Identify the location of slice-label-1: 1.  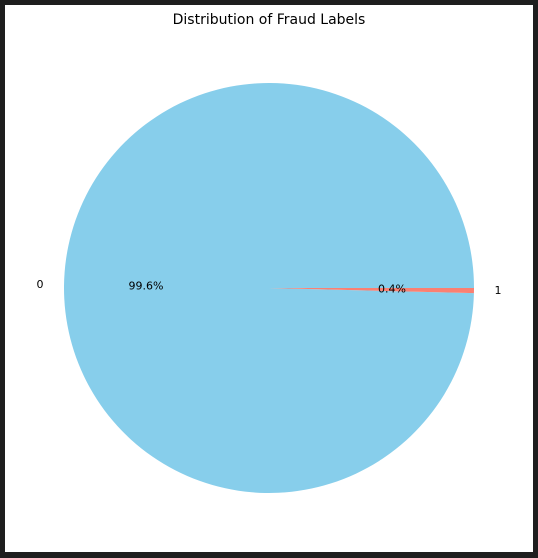
(497, 290).